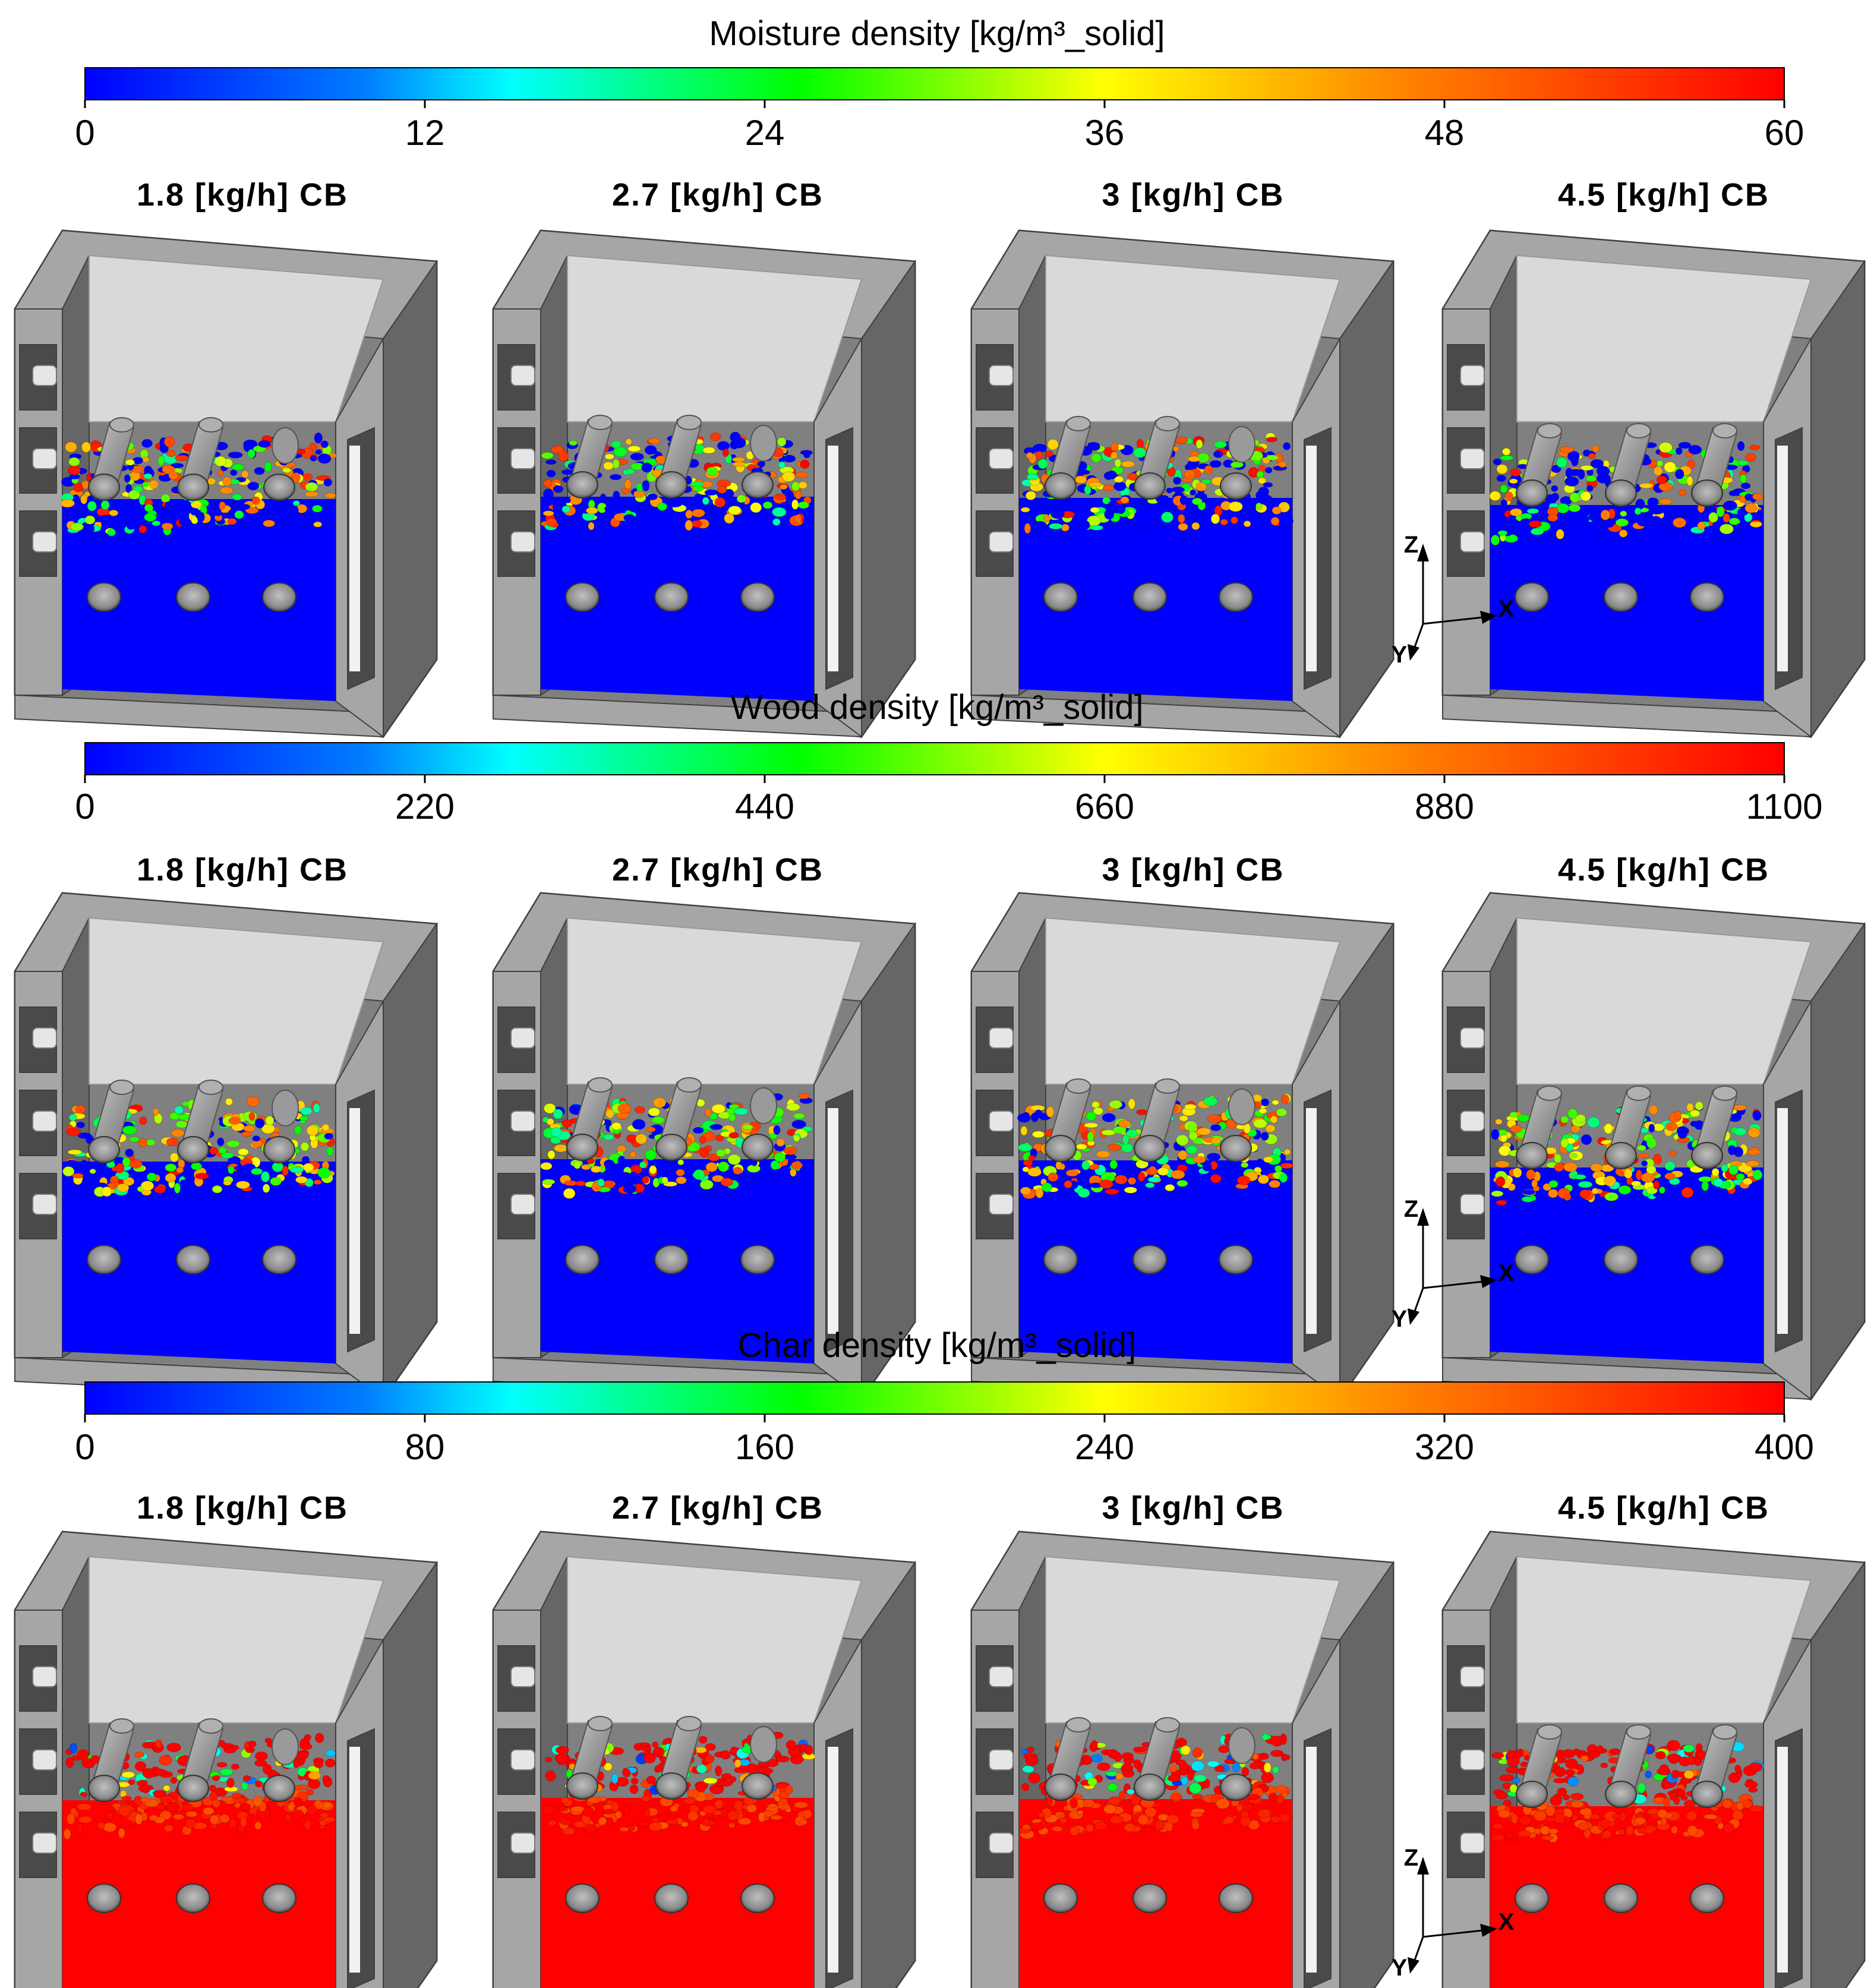  What do you see at coordinates (764, 1447) in the screenshot?
I see `colorbar-tick-label: 160` at bounding box center [764, 1447].